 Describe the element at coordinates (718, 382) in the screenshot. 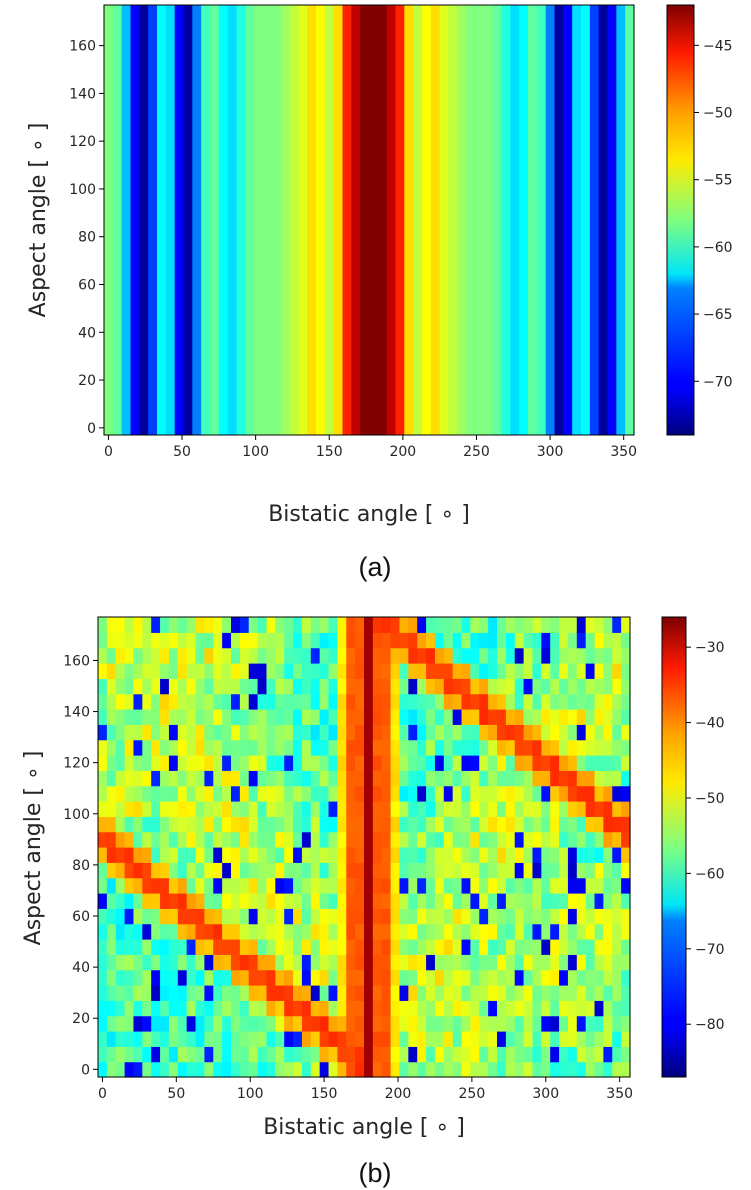

I see `colorbar-tick-label: −70` at that location.